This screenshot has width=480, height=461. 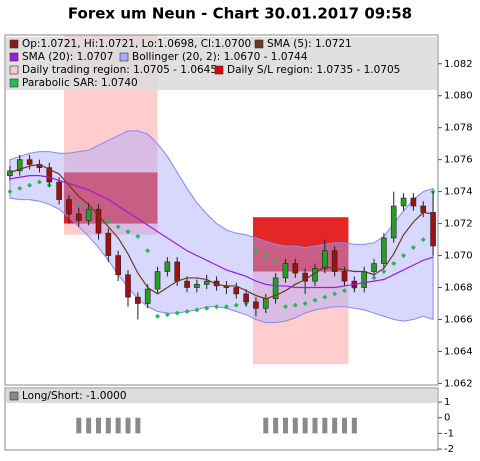 I want to click on y-tick-label: 1.066, so click(x=458, y=319).